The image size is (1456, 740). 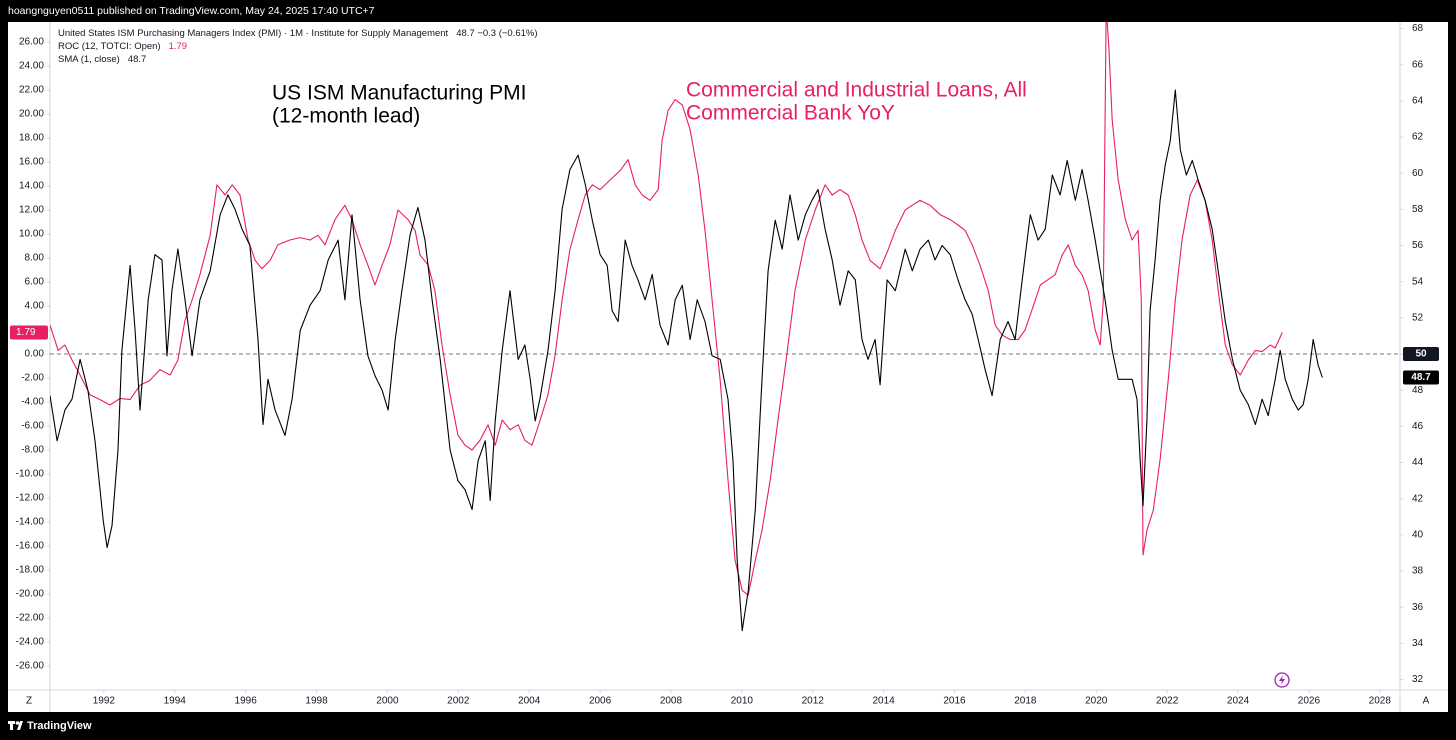 I want to click on y2-tick-label: 56, so click(x=1418, y=245).